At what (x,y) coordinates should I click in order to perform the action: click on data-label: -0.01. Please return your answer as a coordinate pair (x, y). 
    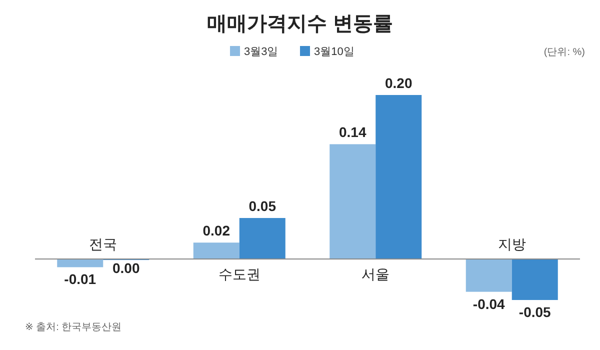
    Looking at the image, I should click on (80, 279).